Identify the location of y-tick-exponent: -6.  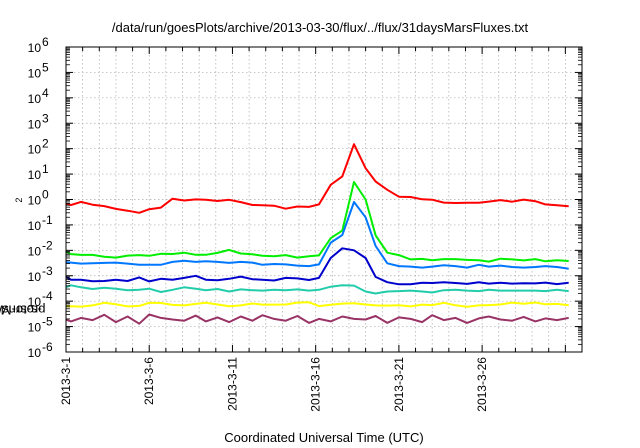
(47, 347).